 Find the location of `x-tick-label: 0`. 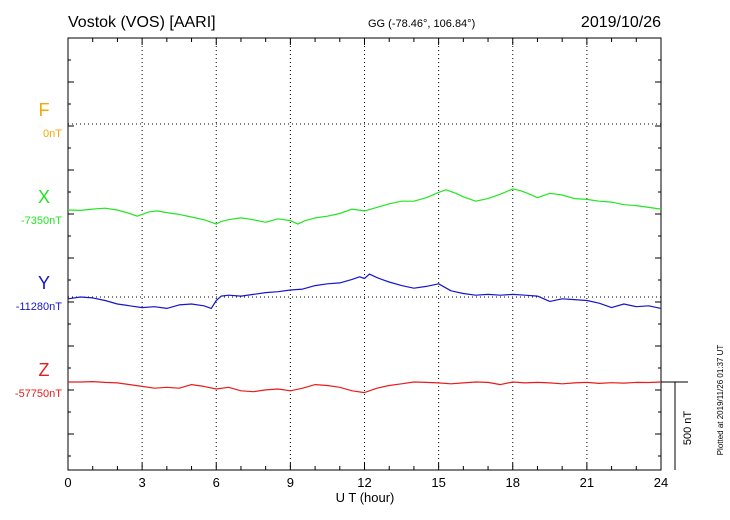

x-tick-label: 0 is located at coordinates (67, 482).